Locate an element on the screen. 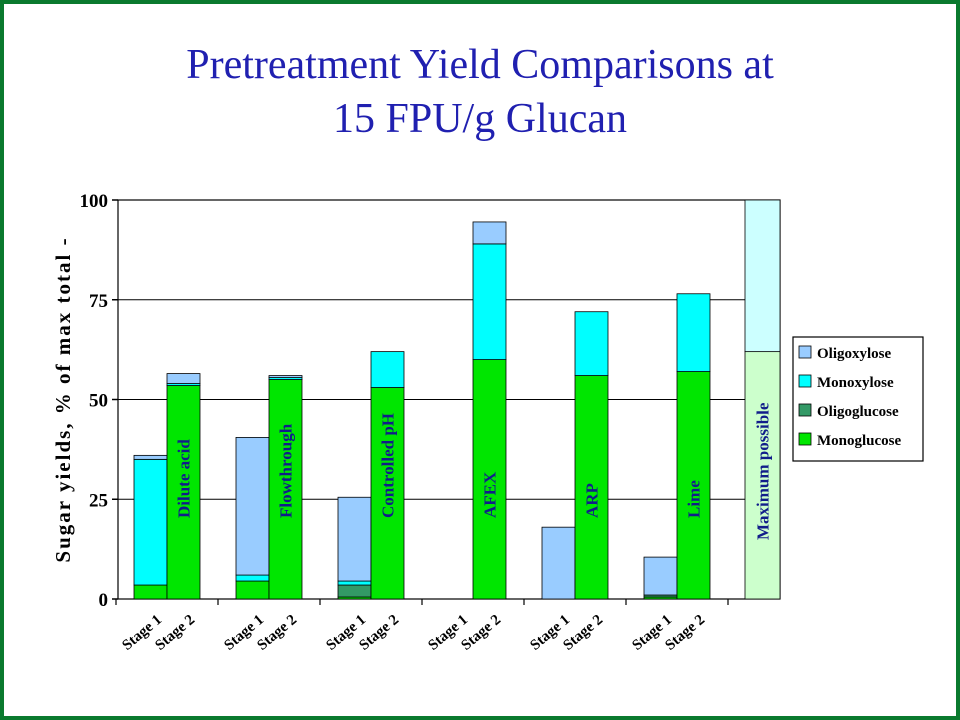 The image size is (960, 720). y-tick-label: 50 is located at coordinates (98, 401).